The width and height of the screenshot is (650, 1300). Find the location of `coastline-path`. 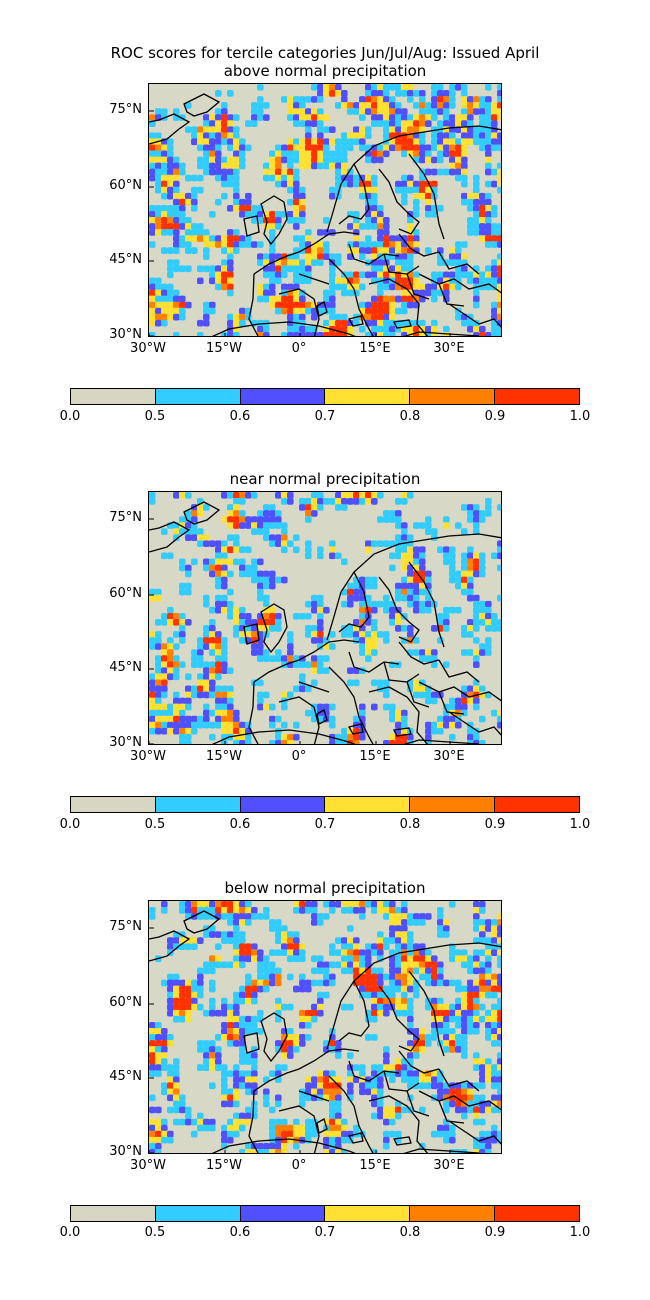

coastline-path is located at coordinates (356, 321).